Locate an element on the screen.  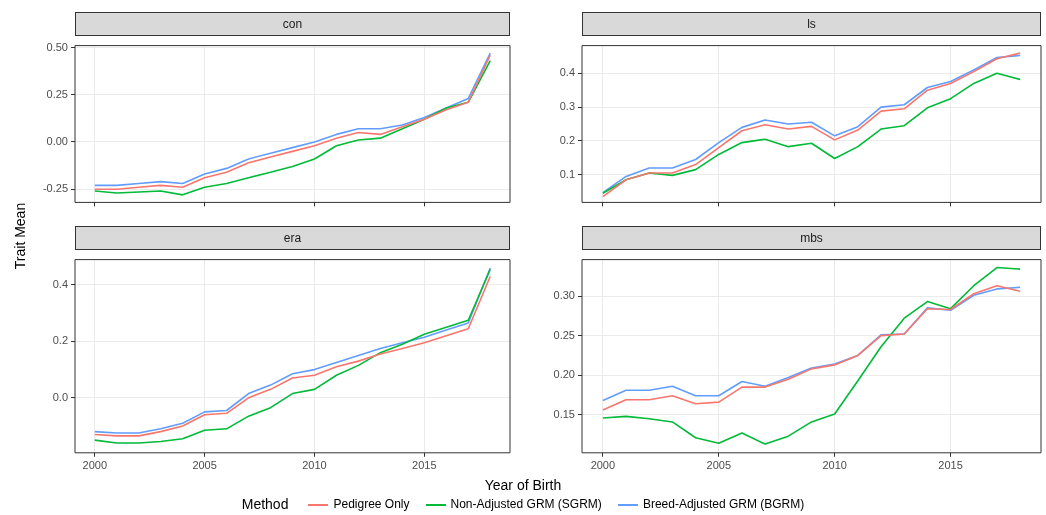
y-tick-label: -0.25 is located at coordinates (55, 188).